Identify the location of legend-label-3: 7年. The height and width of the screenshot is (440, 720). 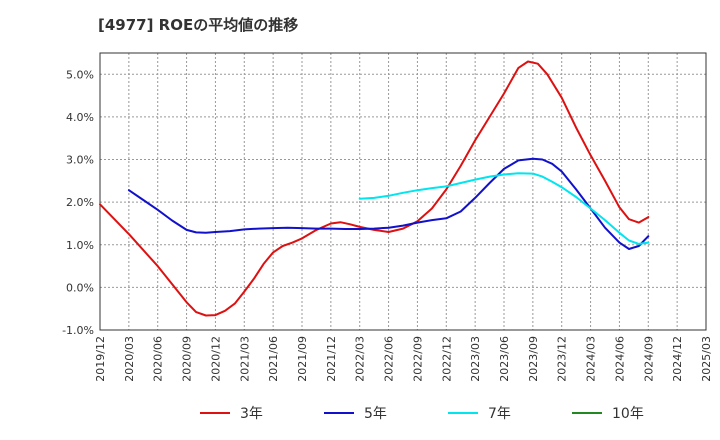
(499, 414).